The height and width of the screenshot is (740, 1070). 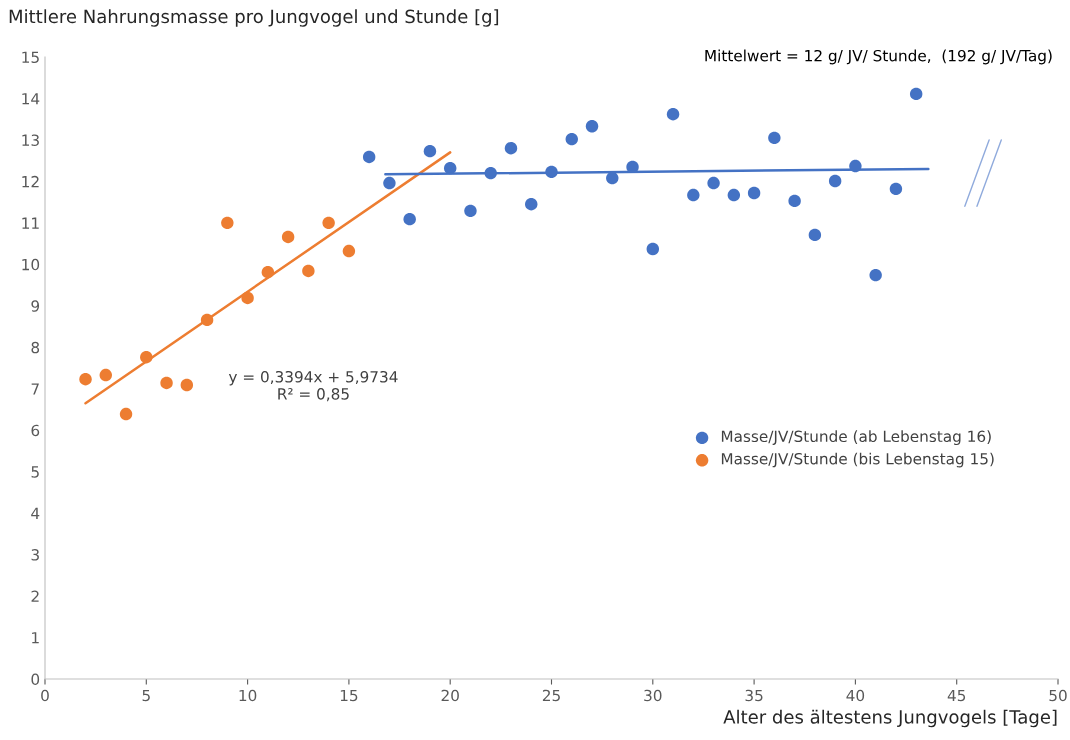 What do you see at coordinates (35, 513) in the screenshot?
I see `y-tick-label: 4` at bounding box center [35, 513].